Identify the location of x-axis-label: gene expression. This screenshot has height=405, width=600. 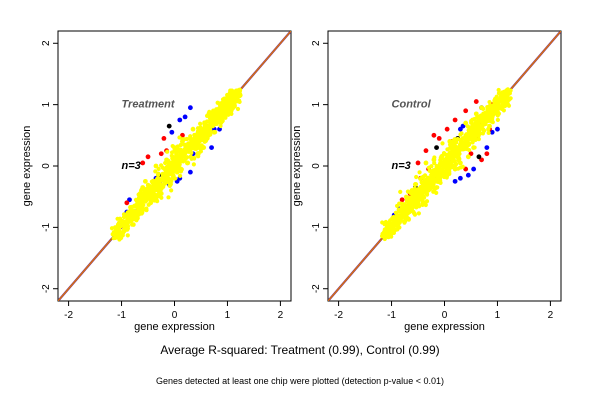
(444, 327).